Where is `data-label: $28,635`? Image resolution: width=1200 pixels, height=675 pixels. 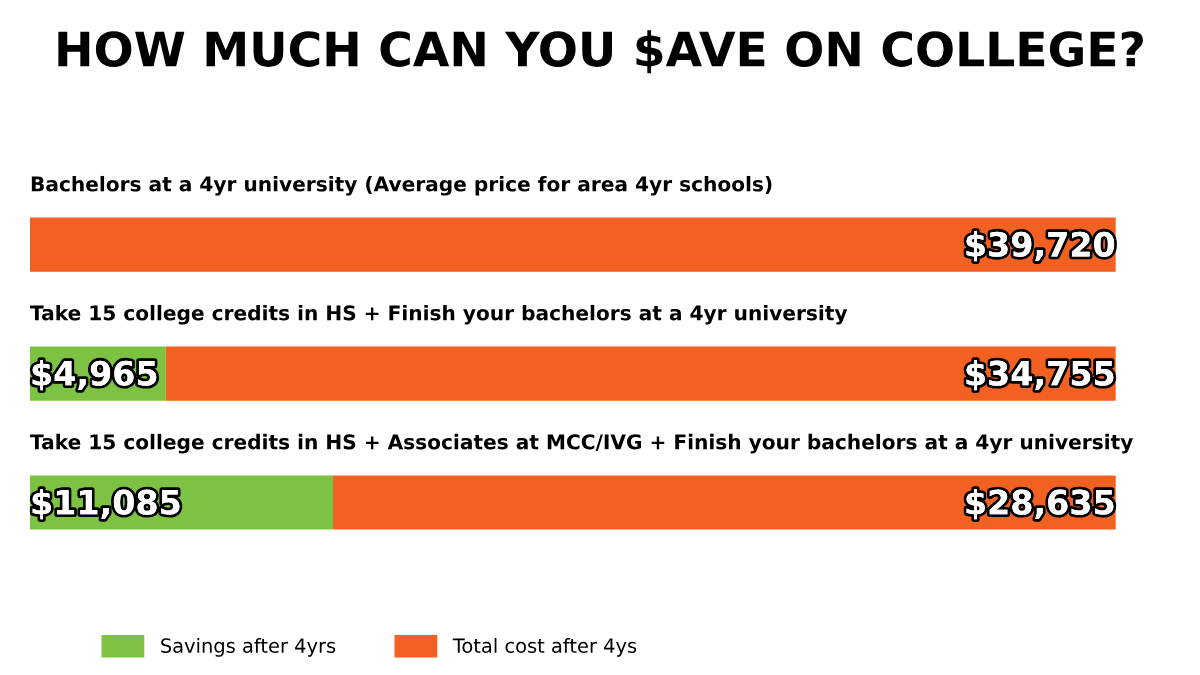 data-label: $28,635 is located at coordinates (1040, 504).